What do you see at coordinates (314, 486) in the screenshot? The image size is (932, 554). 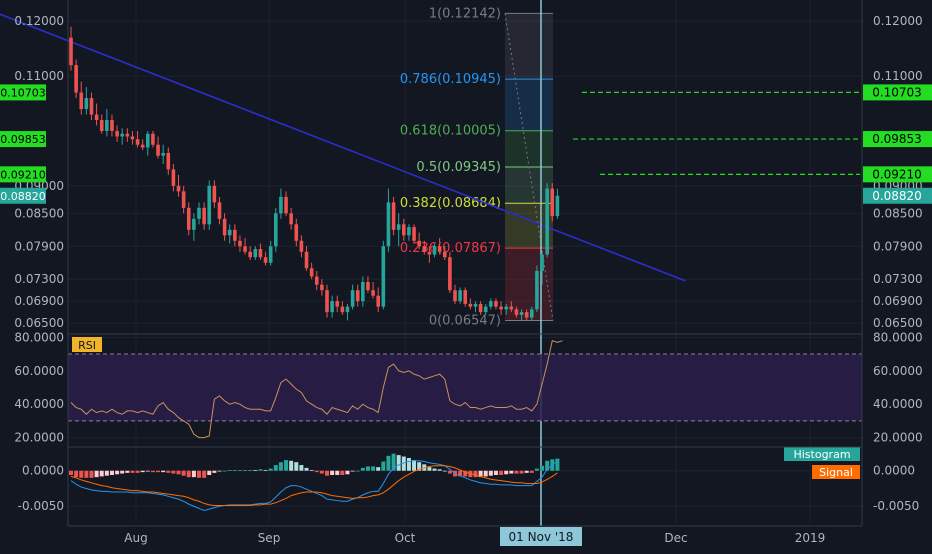 I see `signal-line` at bounding box center [314, 486].